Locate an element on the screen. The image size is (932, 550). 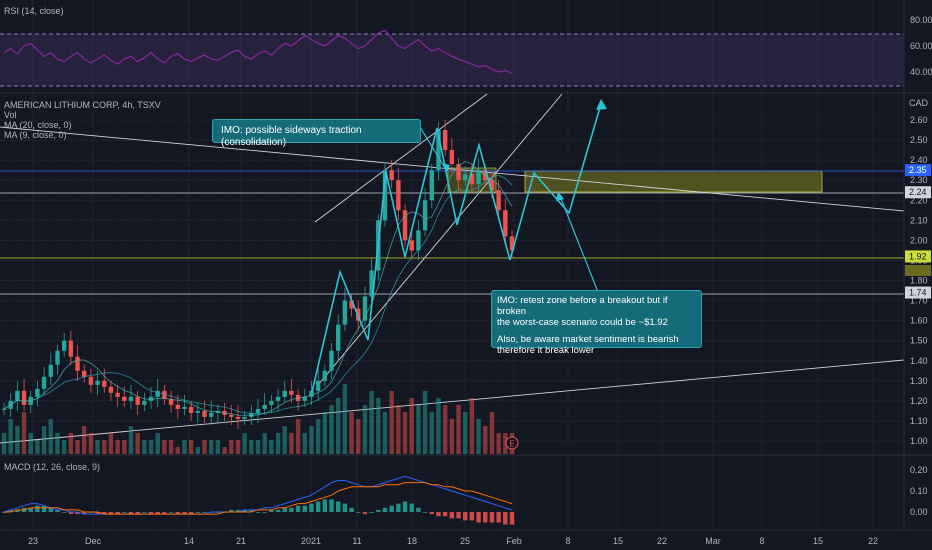
channel-upper-line is located at coordinates (401, 158).